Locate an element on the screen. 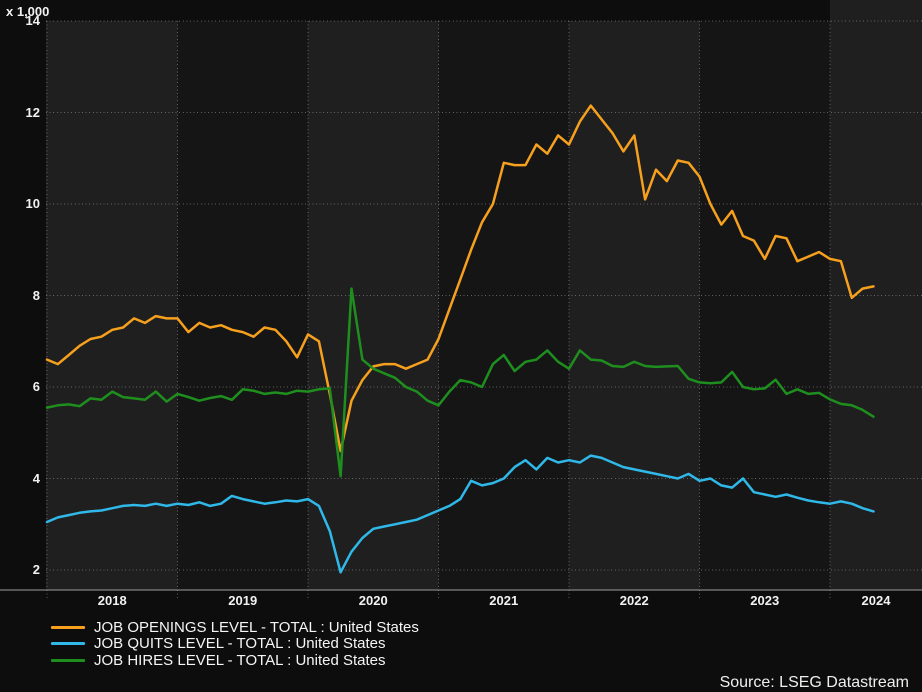 Image resolution: width=922 pixels, height=692 pixels. x-tick-label-2022: 2022 is located at coordinates (634, 600).